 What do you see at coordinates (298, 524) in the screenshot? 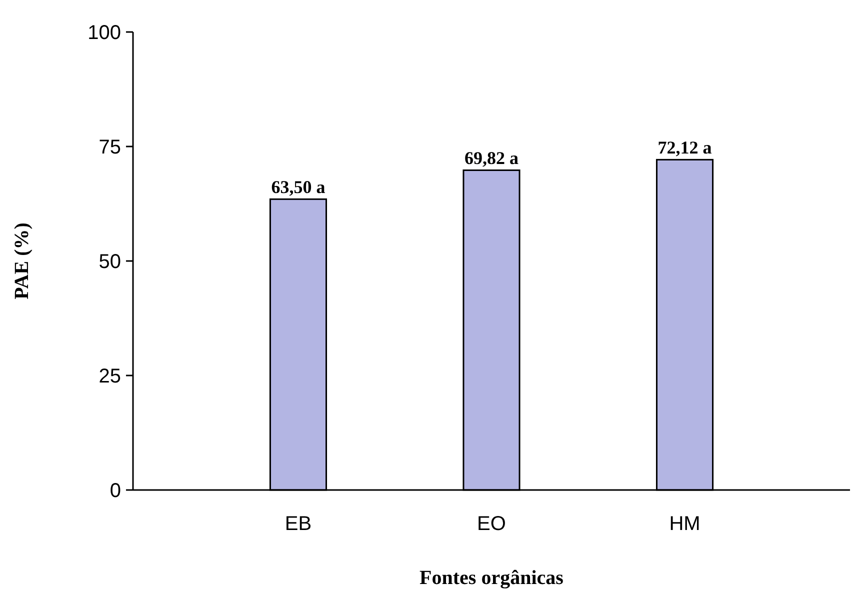
I see `x-tick-label: EB` at bounding box center [298, 524].